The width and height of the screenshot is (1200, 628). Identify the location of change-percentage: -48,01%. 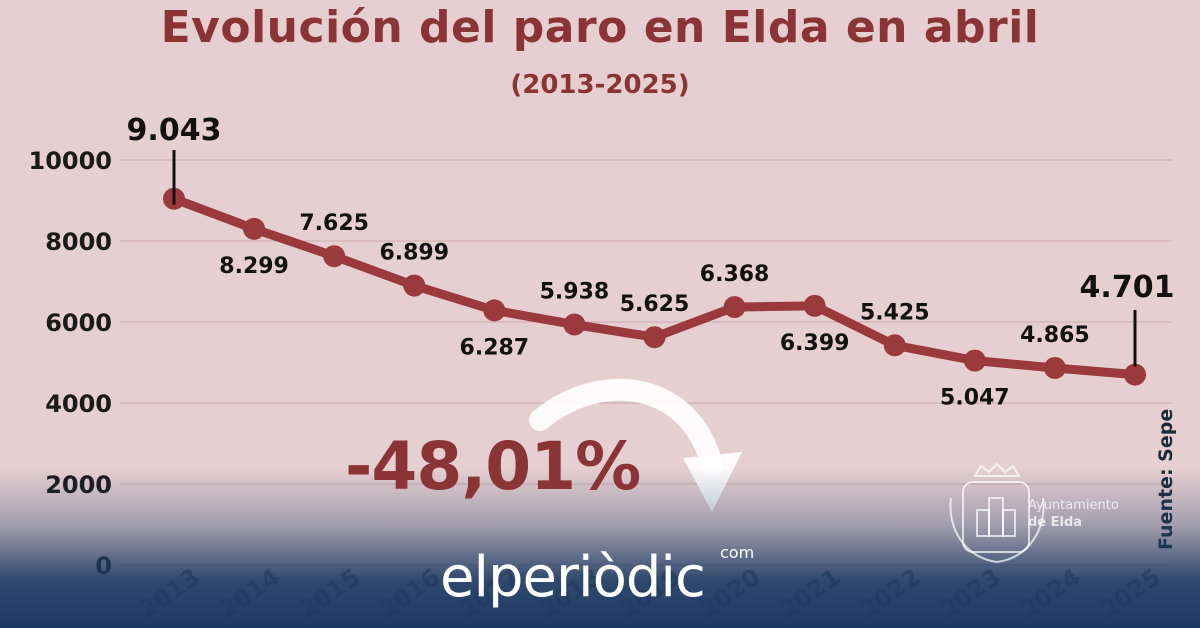
(493, 466).